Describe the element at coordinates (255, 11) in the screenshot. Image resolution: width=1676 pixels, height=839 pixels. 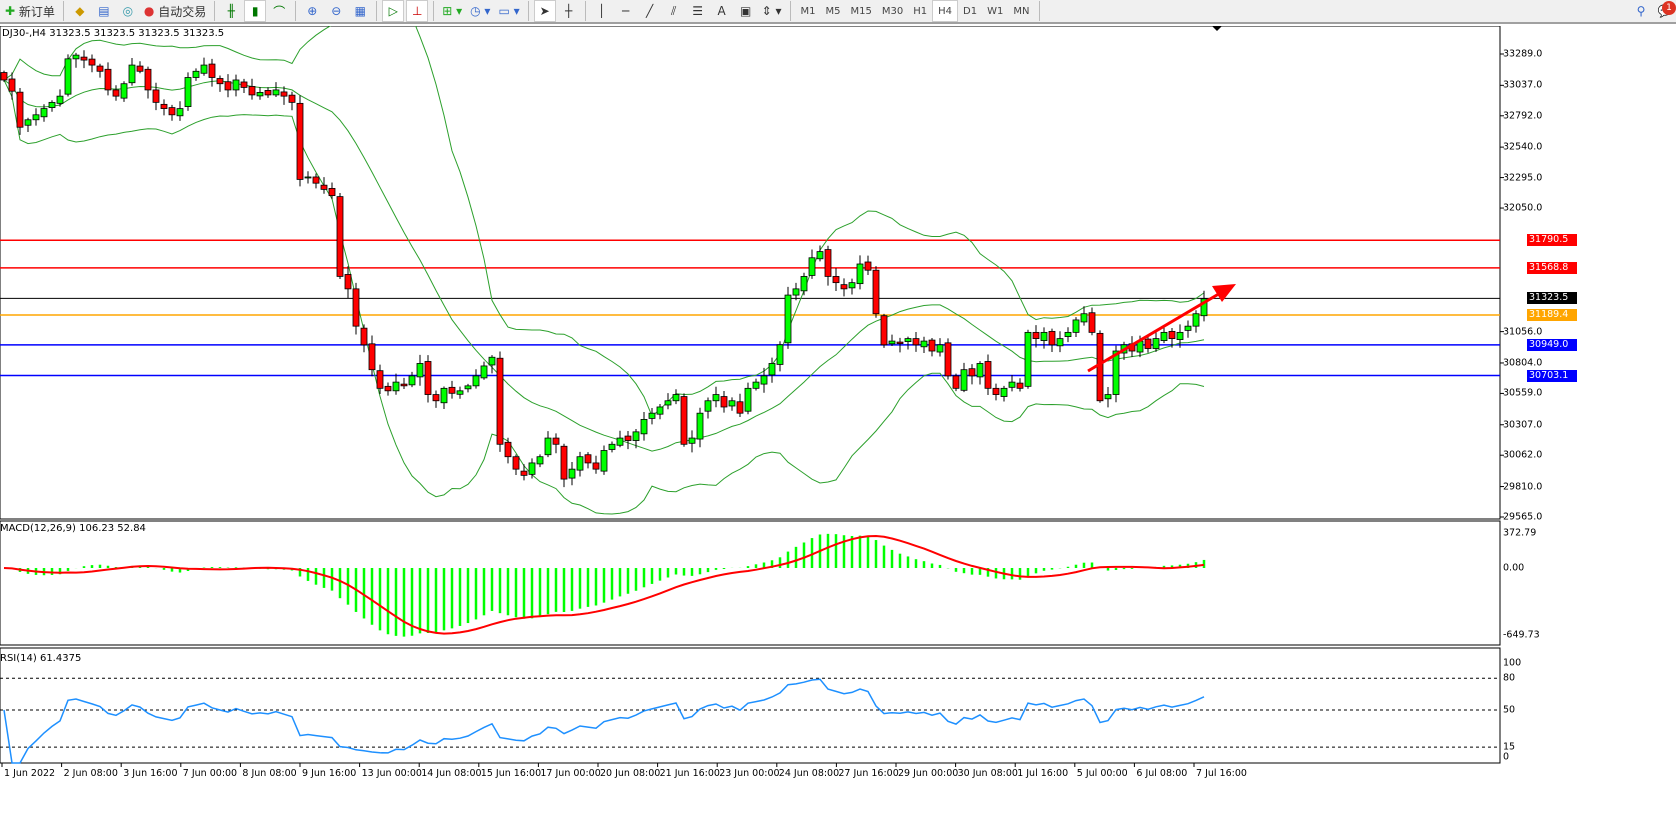
I see `candle-chart-icon: ▮` at that location.